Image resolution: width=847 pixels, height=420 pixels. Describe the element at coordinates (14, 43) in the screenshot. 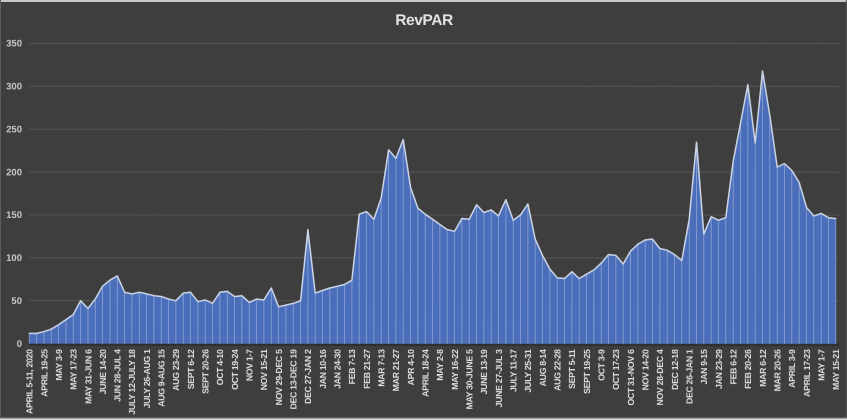

I see `svg-text: 350` at that location.